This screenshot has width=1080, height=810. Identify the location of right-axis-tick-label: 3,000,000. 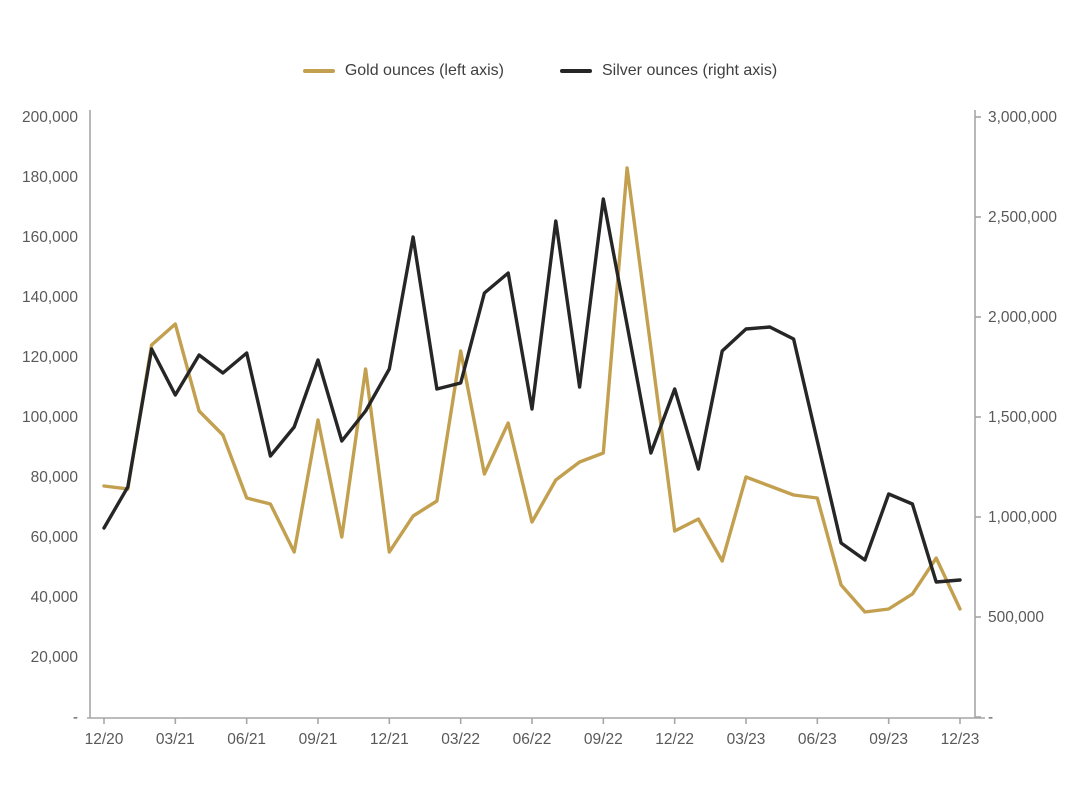
(1022, 117).